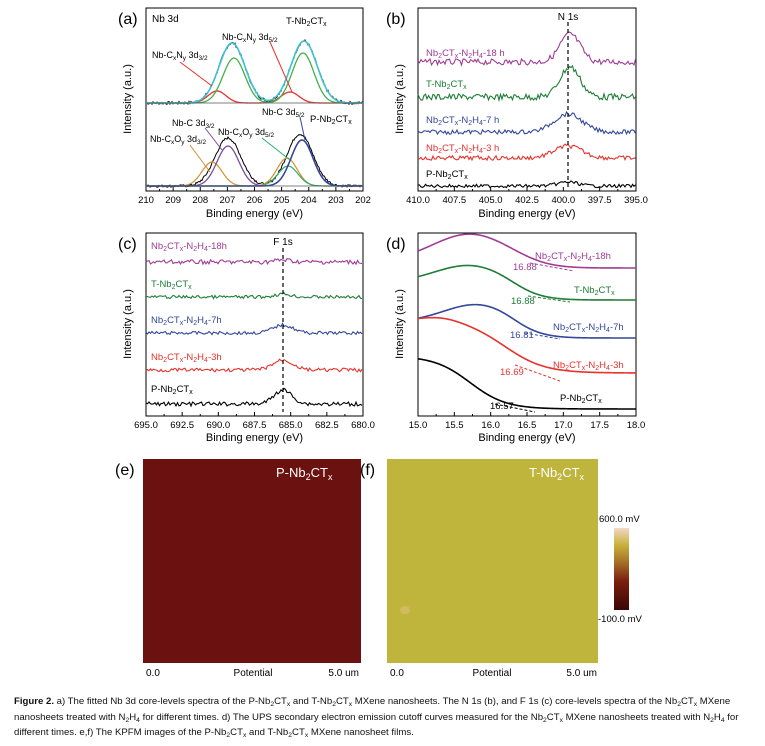 This screenshot has height=746, width=765. What do you see at coordinates (254, 262) in the screenshot?
I see `panel-c-curve-18h` at bounding box center [254, 262].